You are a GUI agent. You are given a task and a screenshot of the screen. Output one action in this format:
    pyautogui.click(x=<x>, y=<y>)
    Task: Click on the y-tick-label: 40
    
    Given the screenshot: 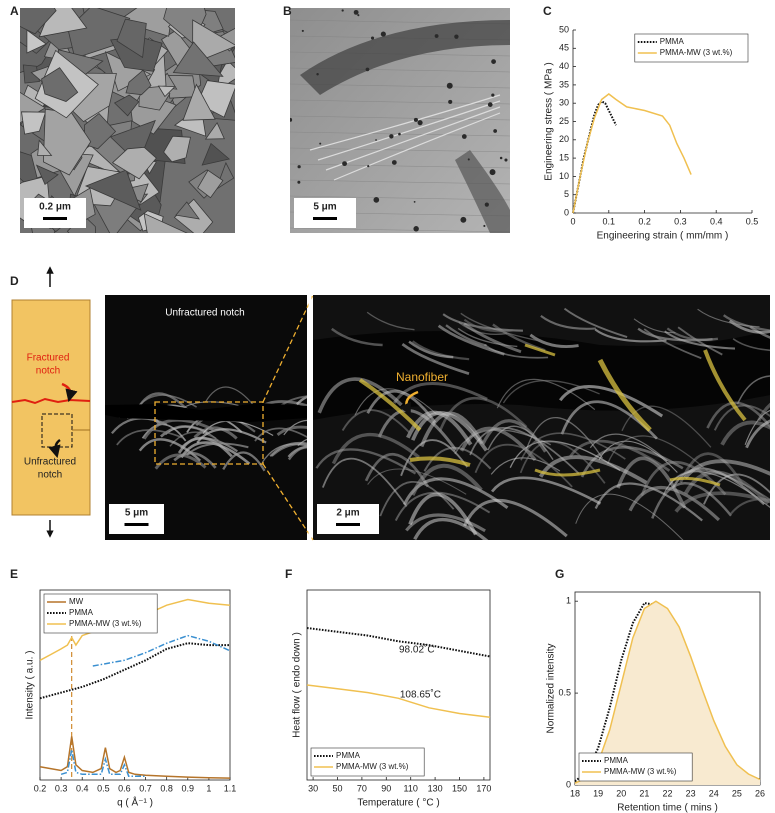 What is the action you would take?
    pyautogui.click(x=564, y=66)
    